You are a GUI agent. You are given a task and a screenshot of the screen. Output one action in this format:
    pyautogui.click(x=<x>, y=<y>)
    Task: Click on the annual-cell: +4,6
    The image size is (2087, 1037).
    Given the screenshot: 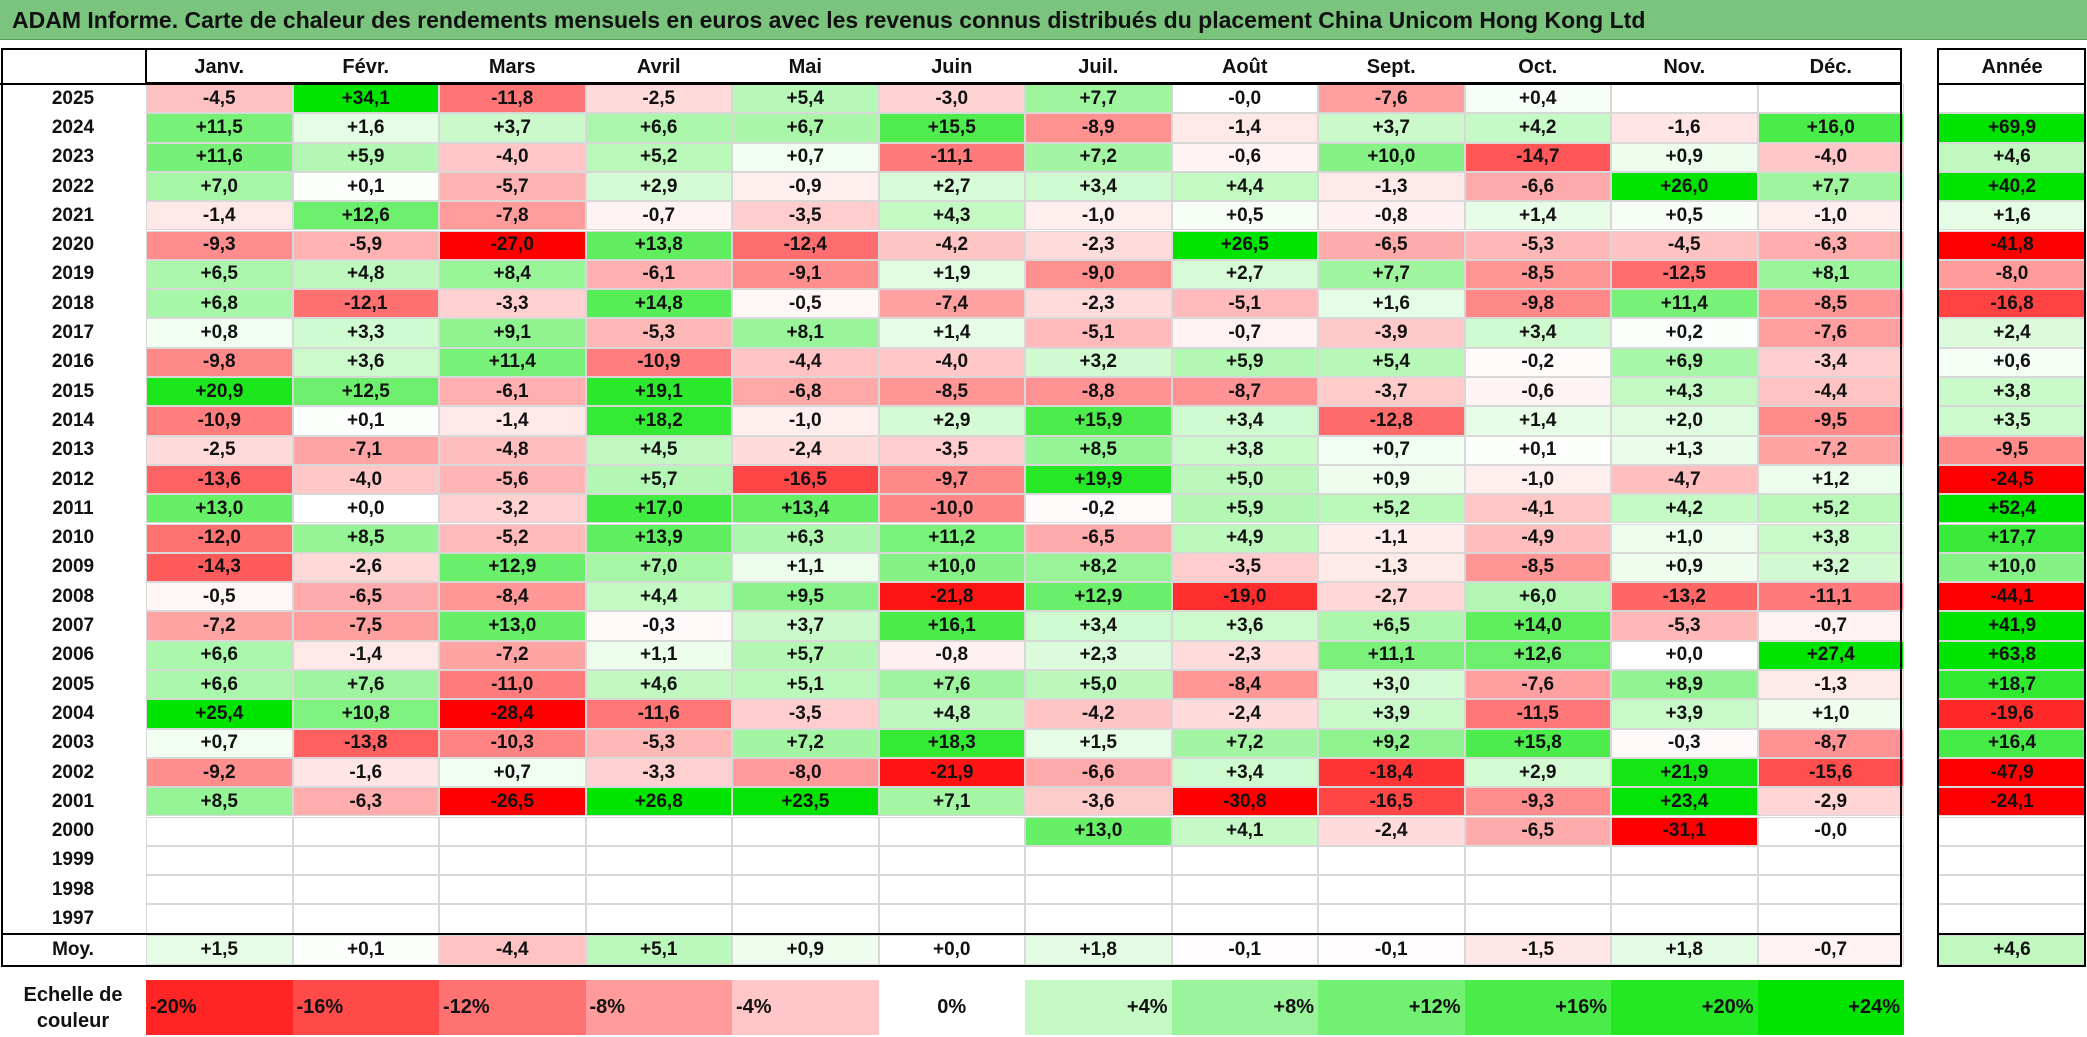 What is the action you would take?
    pyautogui.click(x=2012, y=157)
    